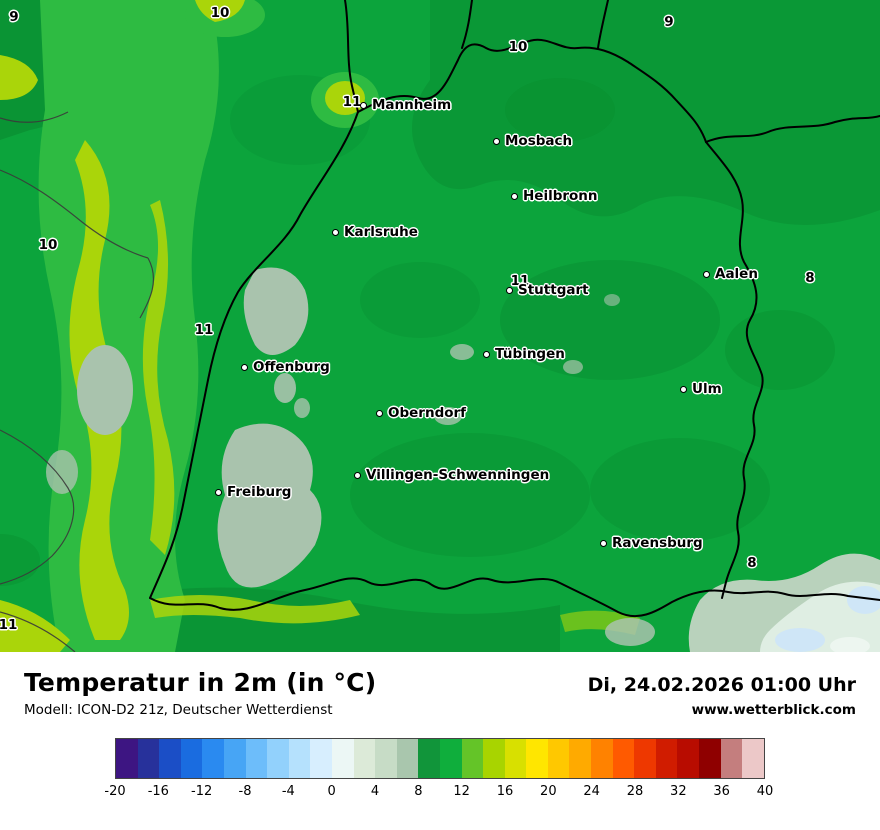 The width and height of the screenshot is (880, 830). Describe the element at coordinates (259, 492) in the screenshot. I see `city-label: Freiburg` at that location.